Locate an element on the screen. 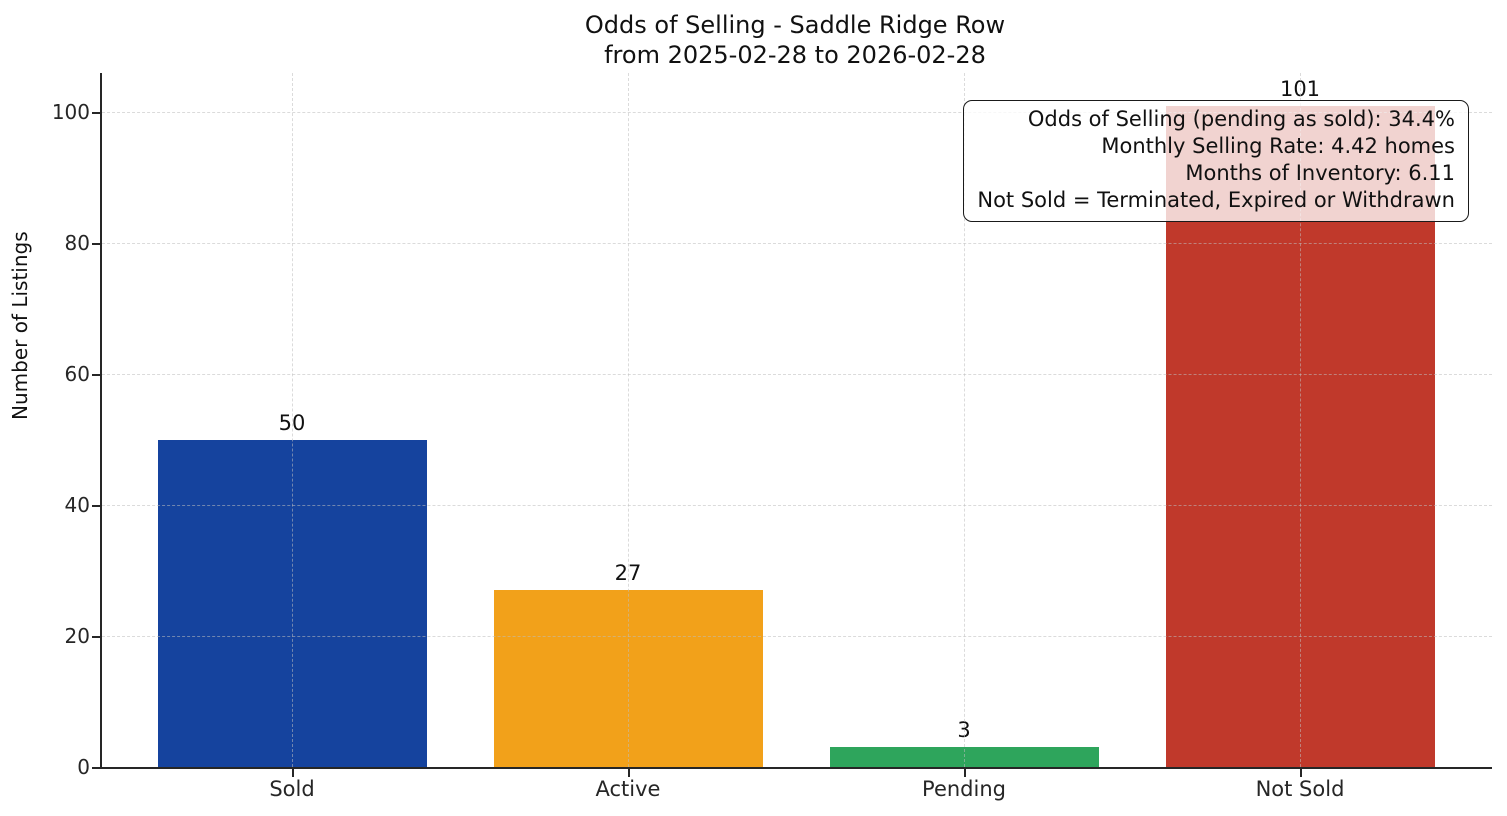  x-tick-label-not-sold: Not Sold is located at coordinates (1300, 789).